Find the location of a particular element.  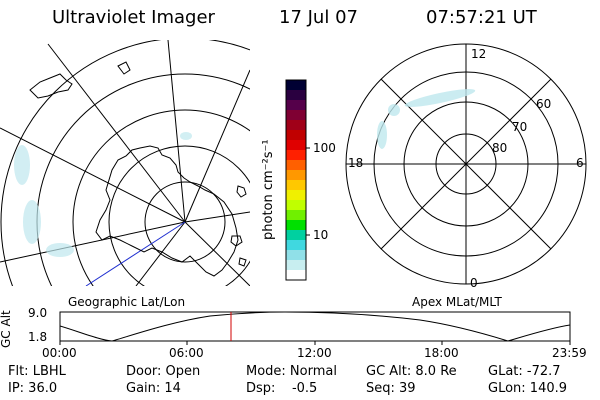

status-seq: Seq: 39 is located at coordinates (391, 388).